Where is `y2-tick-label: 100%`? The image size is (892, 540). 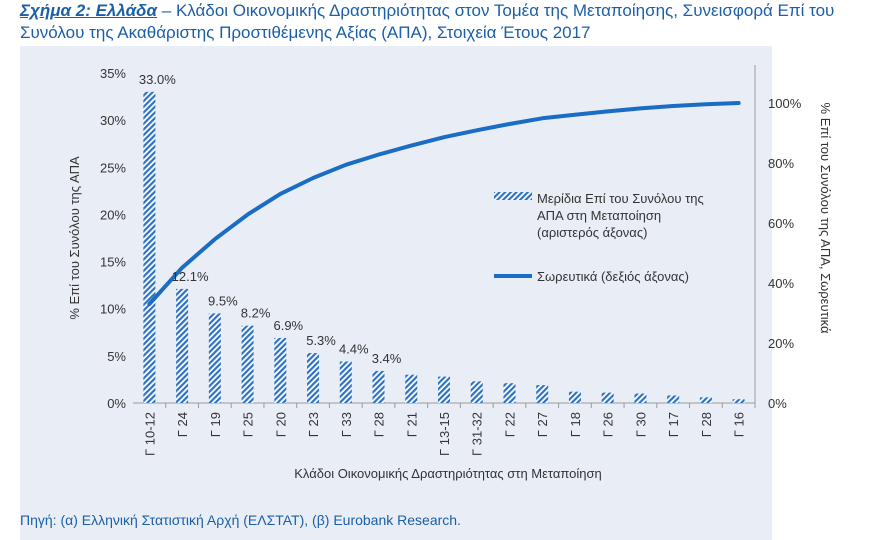 y2-tick-label: 100% is located at coordinates (785, 103).